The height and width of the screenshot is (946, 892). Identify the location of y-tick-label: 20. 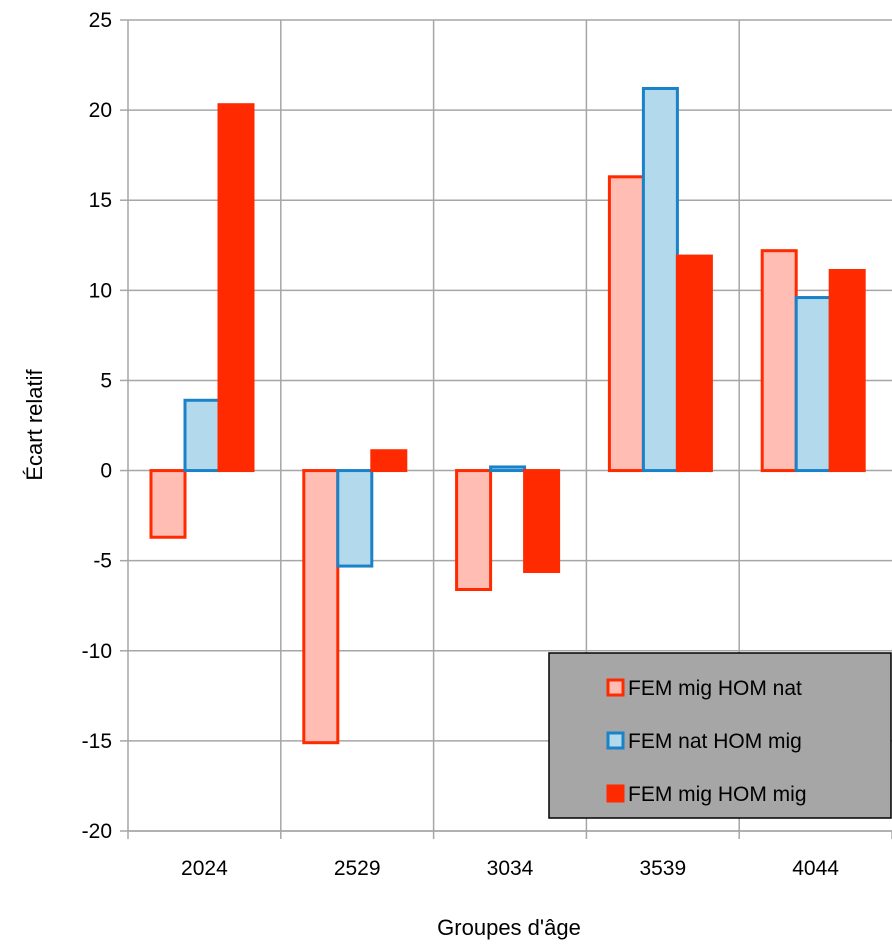
(100, 110).